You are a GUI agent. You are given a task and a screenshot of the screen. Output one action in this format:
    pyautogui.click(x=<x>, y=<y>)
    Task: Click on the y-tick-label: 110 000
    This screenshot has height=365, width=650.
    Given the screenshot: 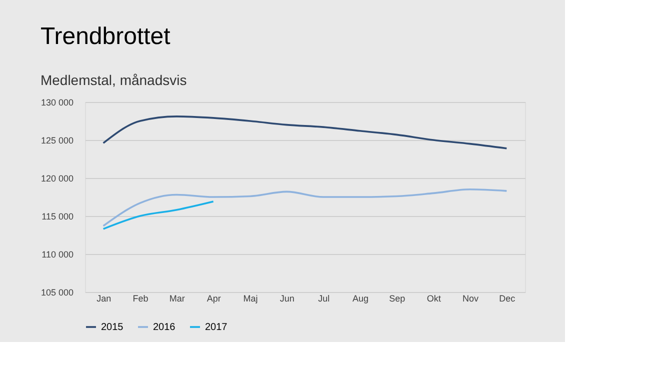 What is the action you would take?
    pyautogui.click(x=58, y=255)
    